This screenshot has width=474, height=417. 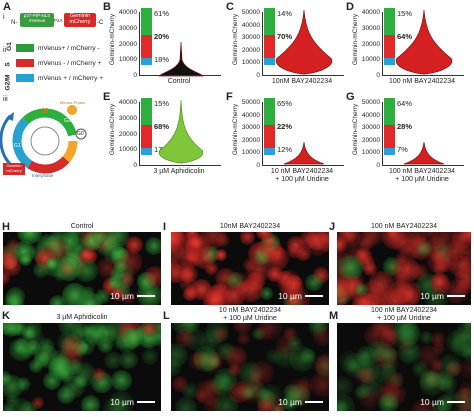 I want to click on stacked-bar-bottom, so click(x=389, y=61).